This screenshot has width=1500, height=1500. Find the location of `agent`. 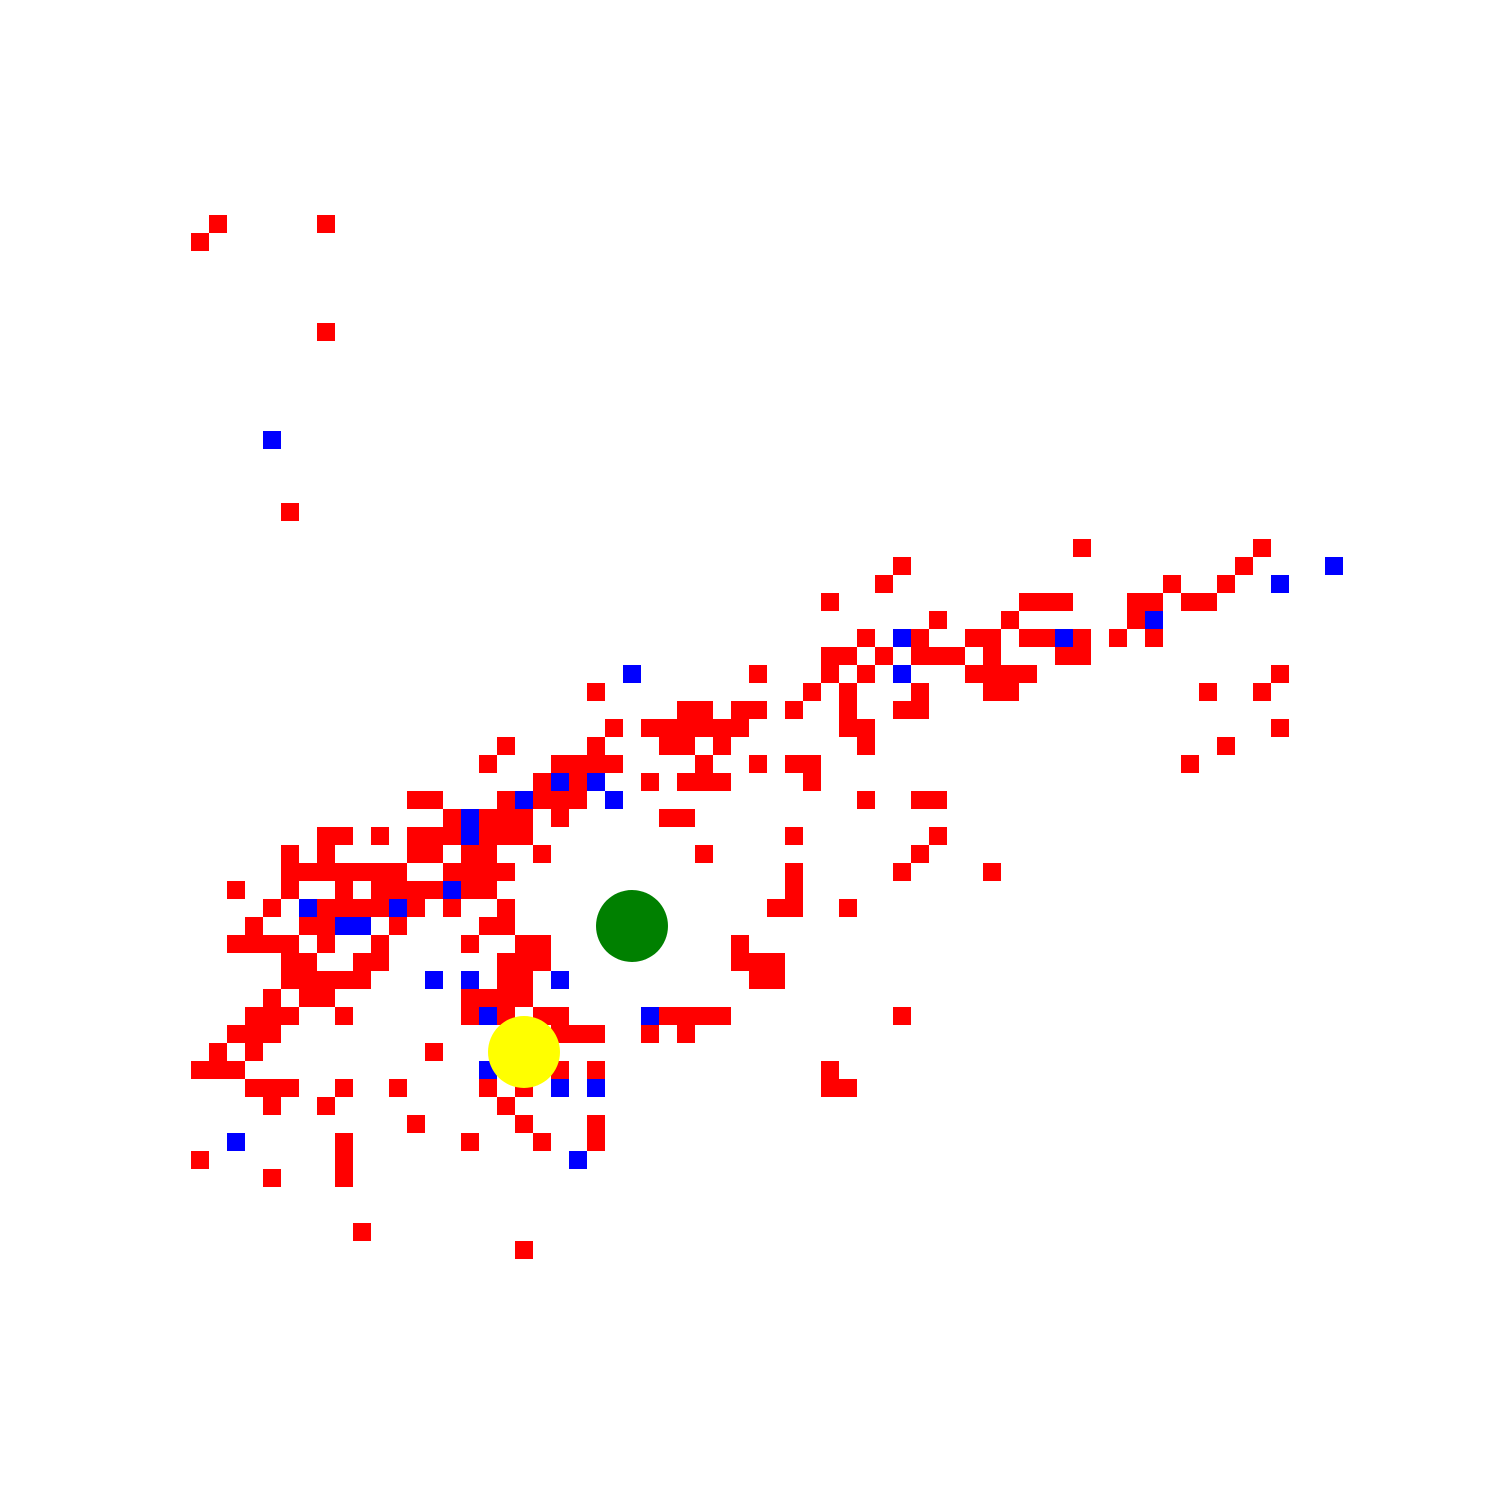

agent is located at coordinates (632, 926).